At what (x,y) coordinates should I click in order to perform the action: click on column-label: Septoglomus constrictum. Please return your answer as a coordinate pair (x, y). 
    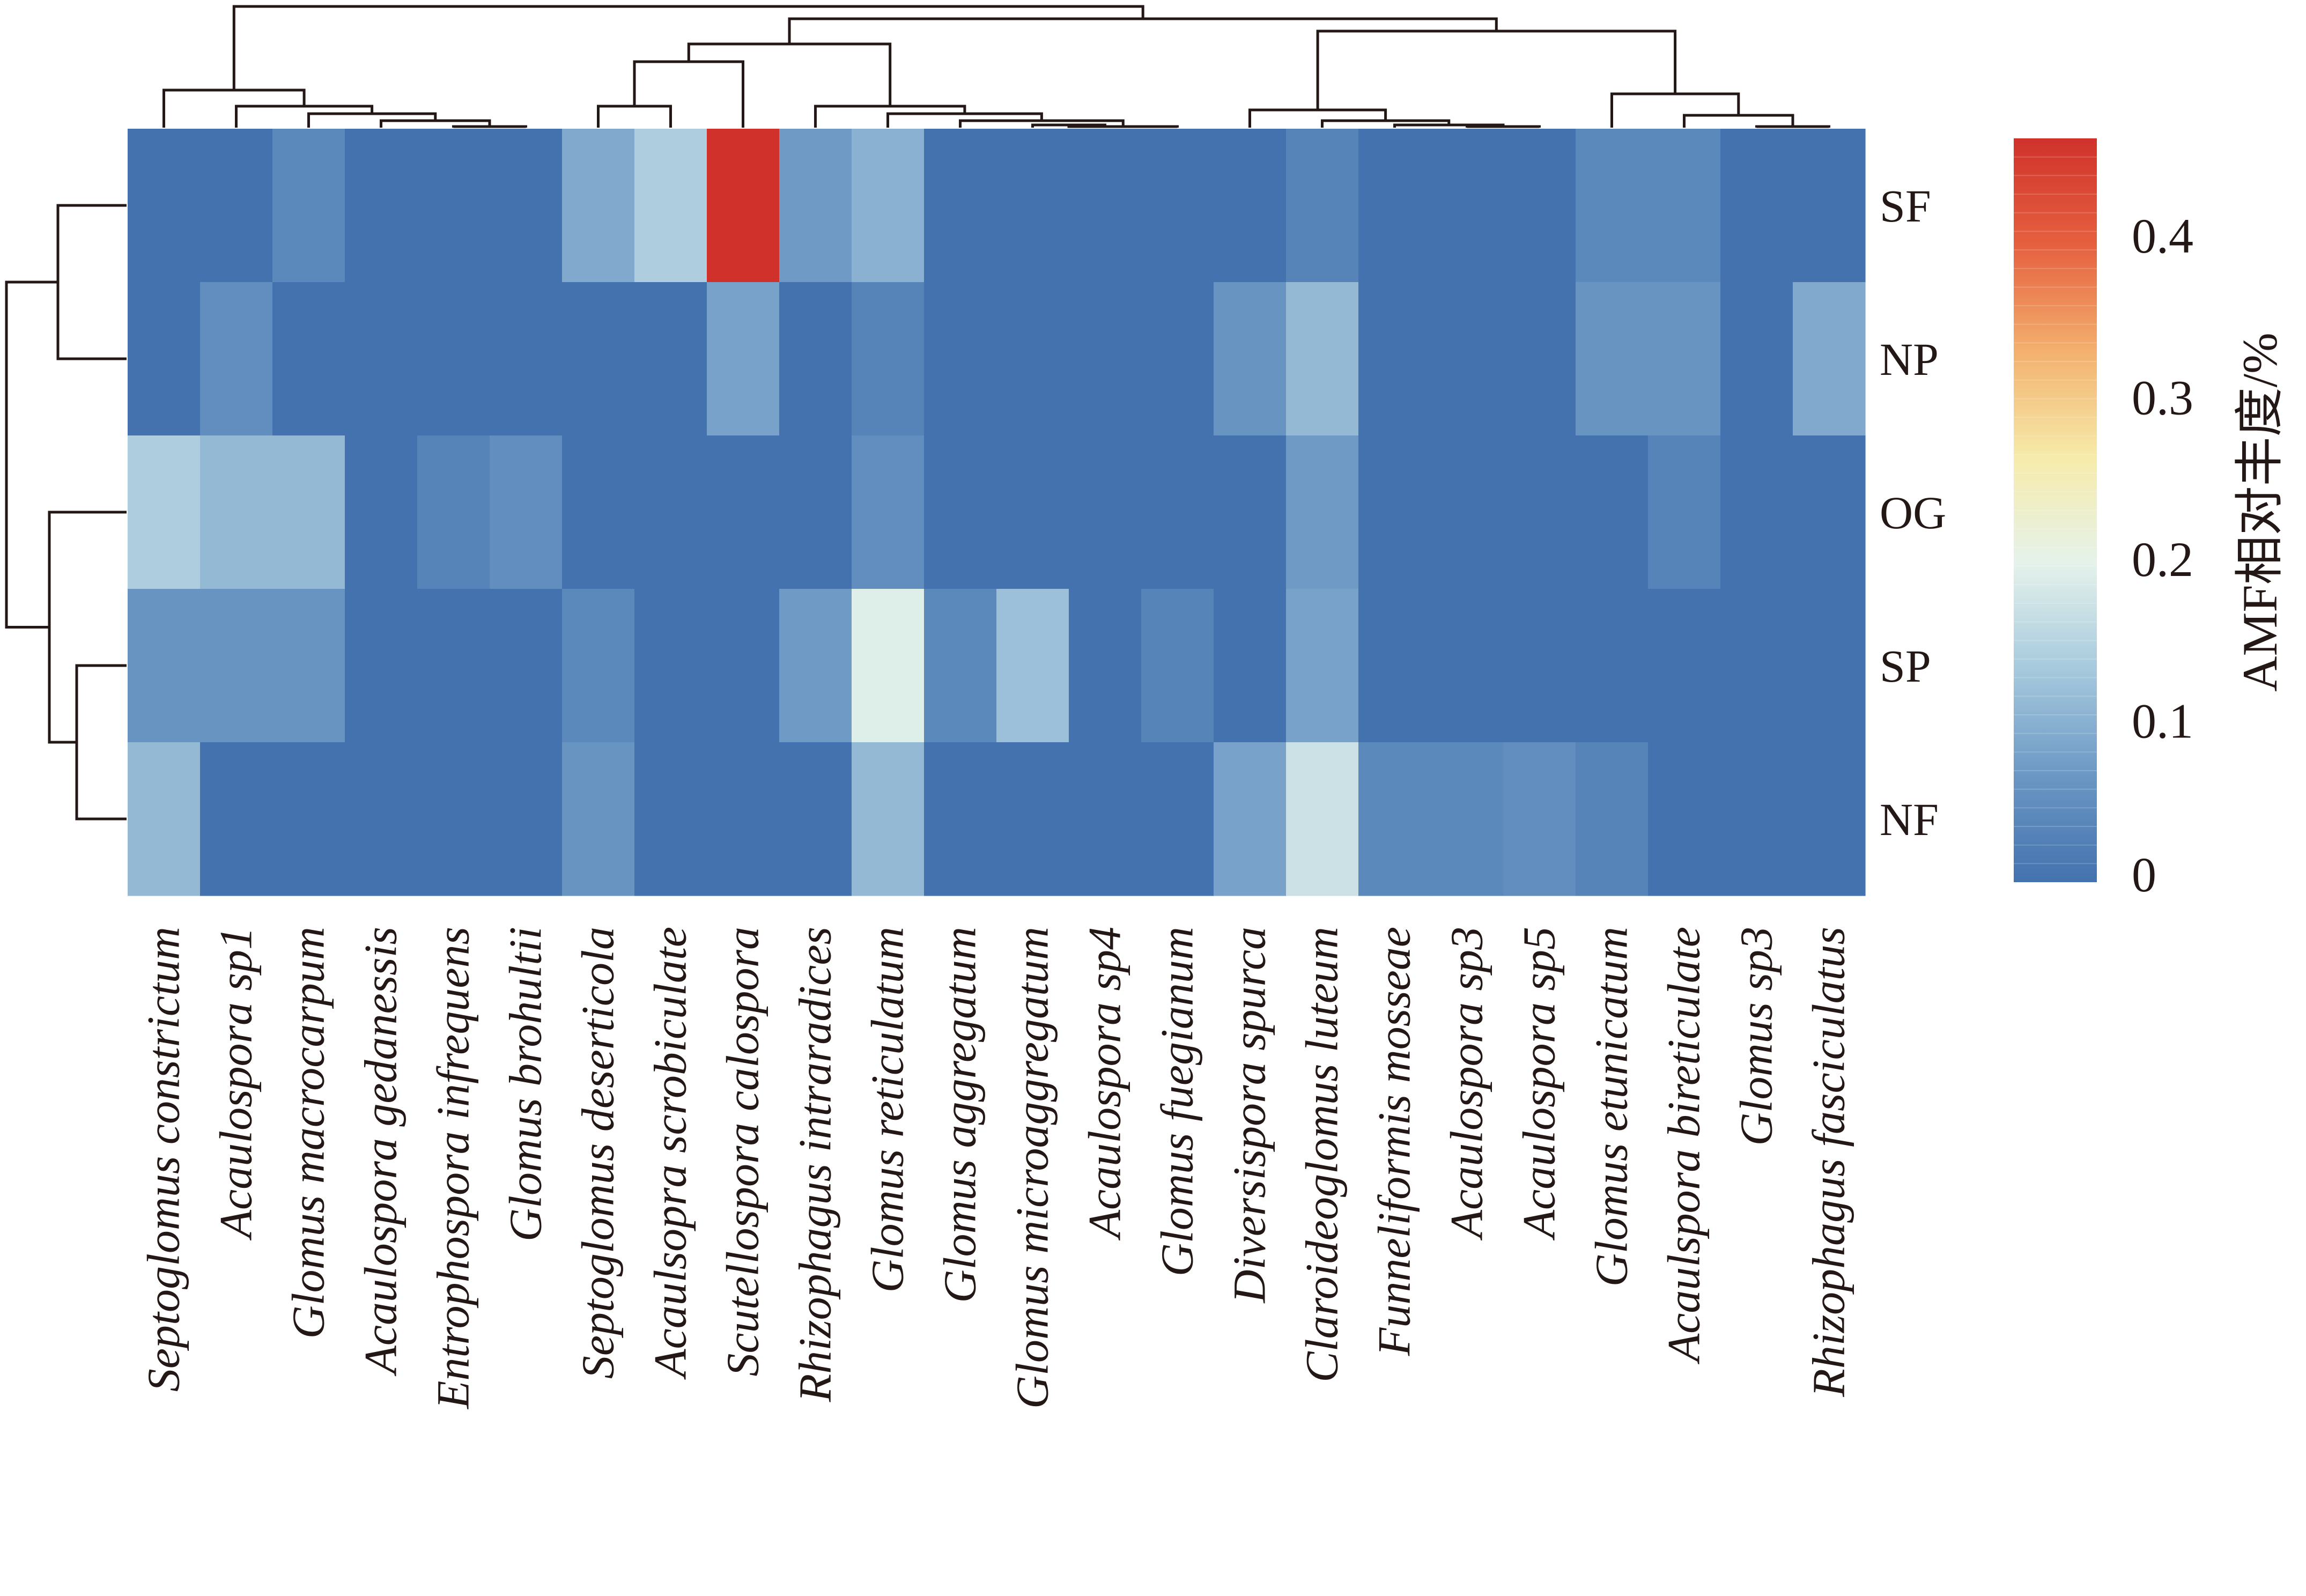
    Looking at the image, I should click on (163, 1159).